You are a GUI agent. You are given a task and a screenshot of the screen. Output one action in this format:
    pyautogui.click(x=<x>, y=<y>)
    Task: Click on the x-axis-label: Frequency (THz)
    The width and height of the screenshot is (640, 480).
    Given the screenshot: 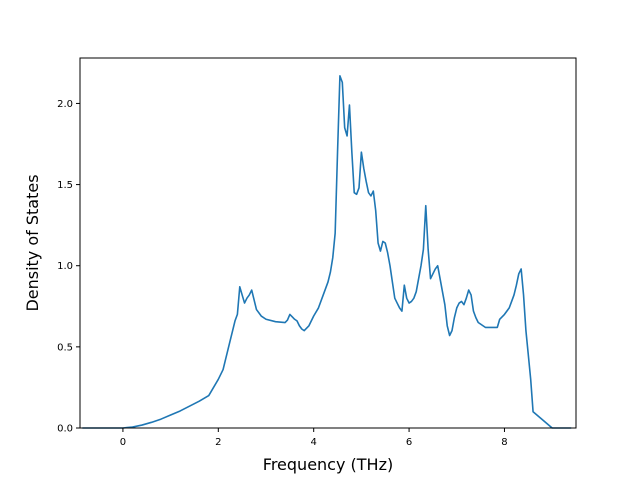 What is the action you would take?
    pyautogui.click(x=328, y=464)
    